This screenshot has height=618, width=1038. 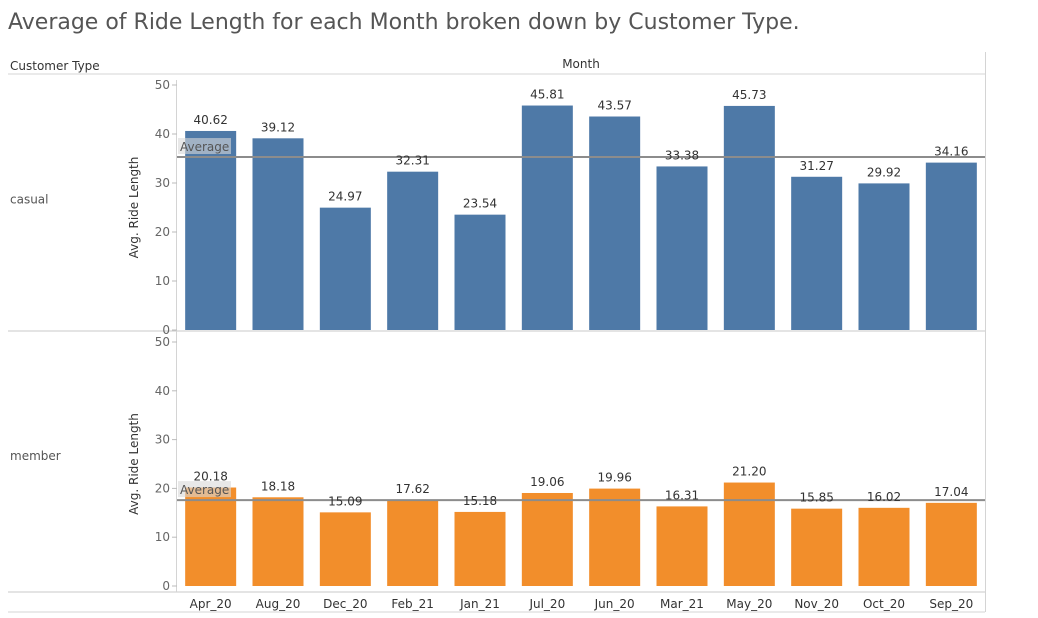 I want to click on row-label-casual: casual, so click(x=29, y=200).